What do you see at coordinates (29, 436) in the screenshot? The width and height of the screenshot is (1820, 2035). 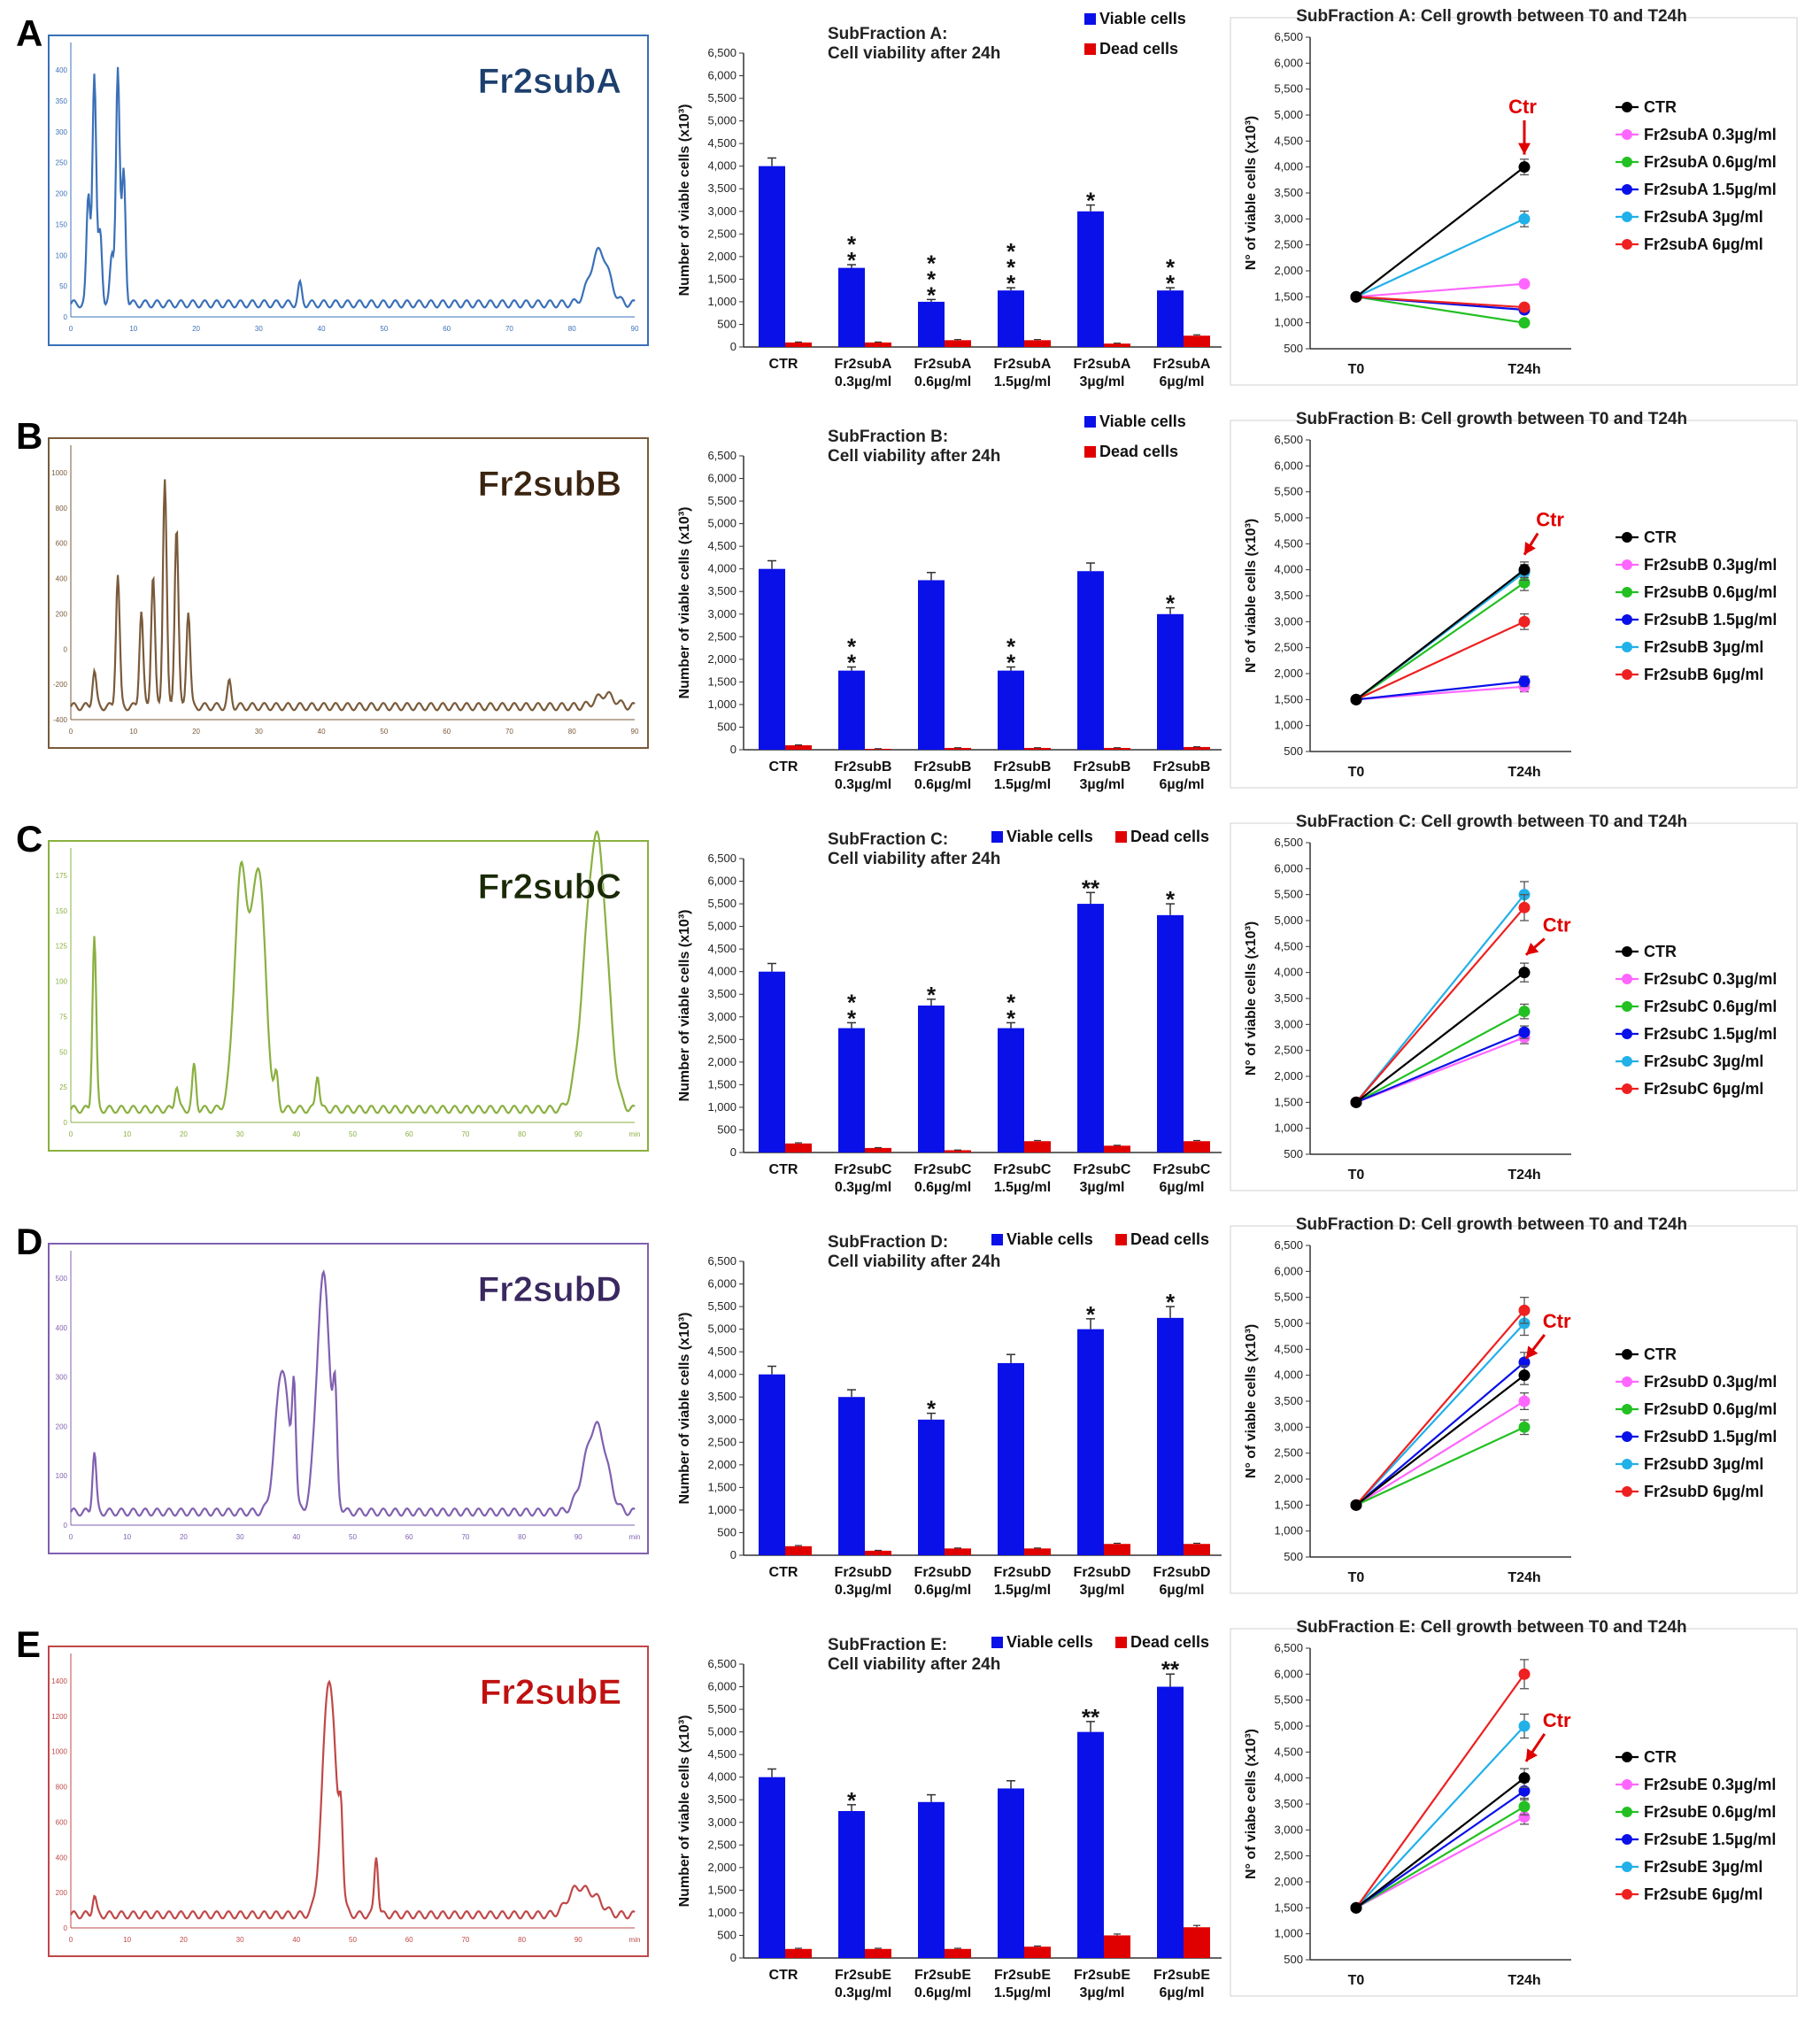 I see `panel-letter: B` at bounding box center [29, 436].